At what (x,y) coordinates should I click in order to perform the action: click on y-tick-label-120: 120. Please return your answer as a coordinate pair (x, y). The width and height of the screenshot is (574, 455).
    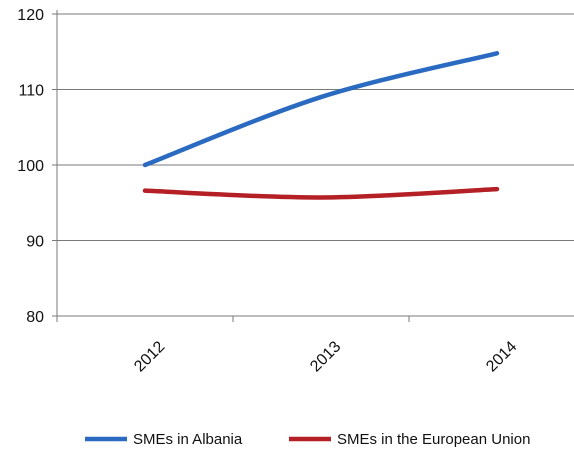
    Looking at the image, I should click on (30, 15).